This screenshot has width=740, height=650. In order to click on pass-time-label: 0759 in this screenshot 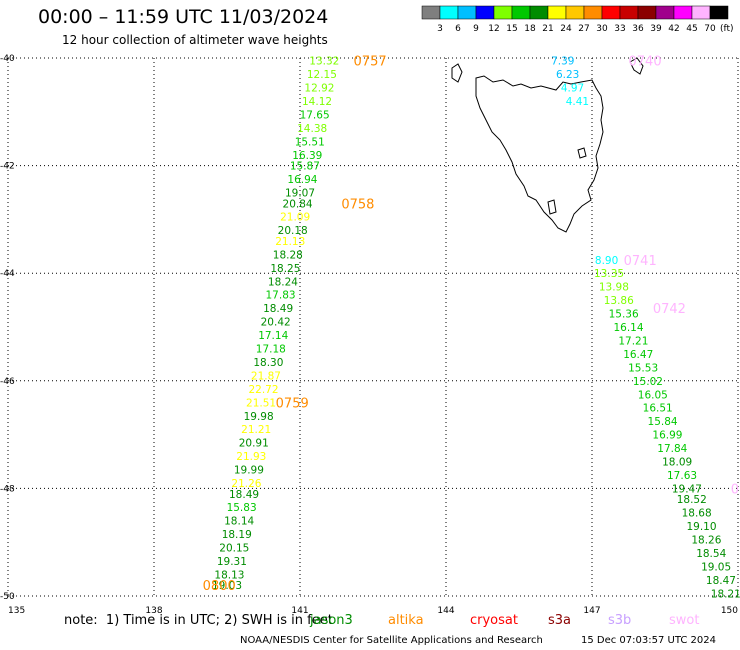, I will do `click(292, 403)`.